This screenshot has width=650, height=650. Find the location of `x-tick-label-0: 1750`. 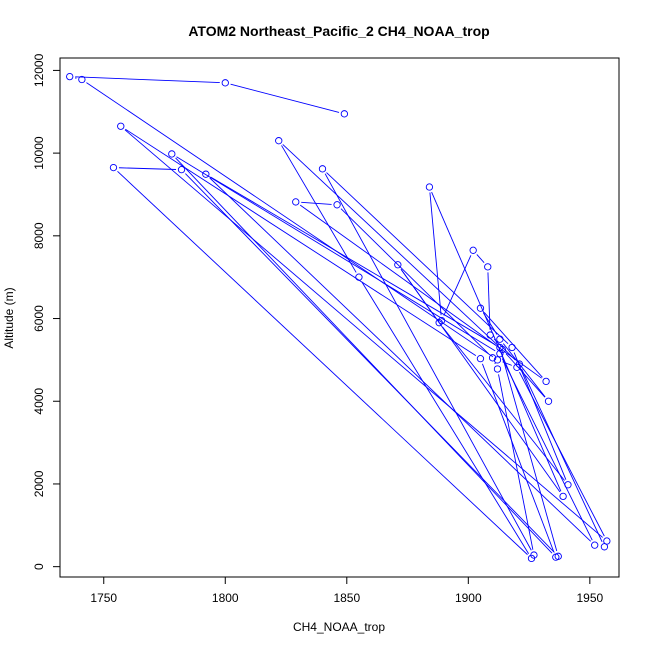

x-tick-label-0: 1750 is located at coordinates (103, 598).